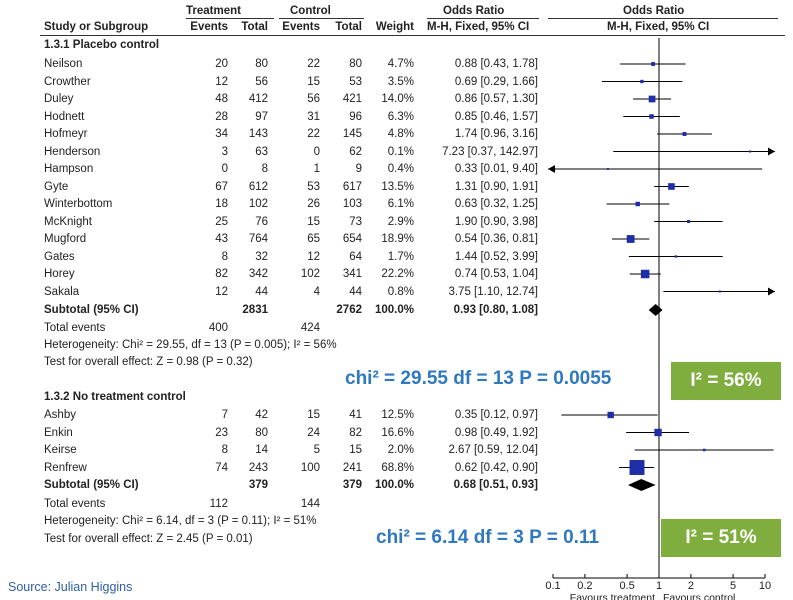  I want to click on plot-underline, so click(663, 18).